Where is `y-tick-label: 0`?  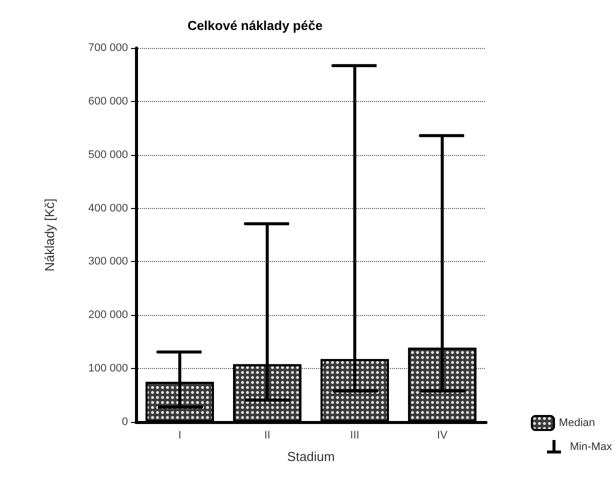 y-tick-label: 0 is located at coordinates (125, 422).